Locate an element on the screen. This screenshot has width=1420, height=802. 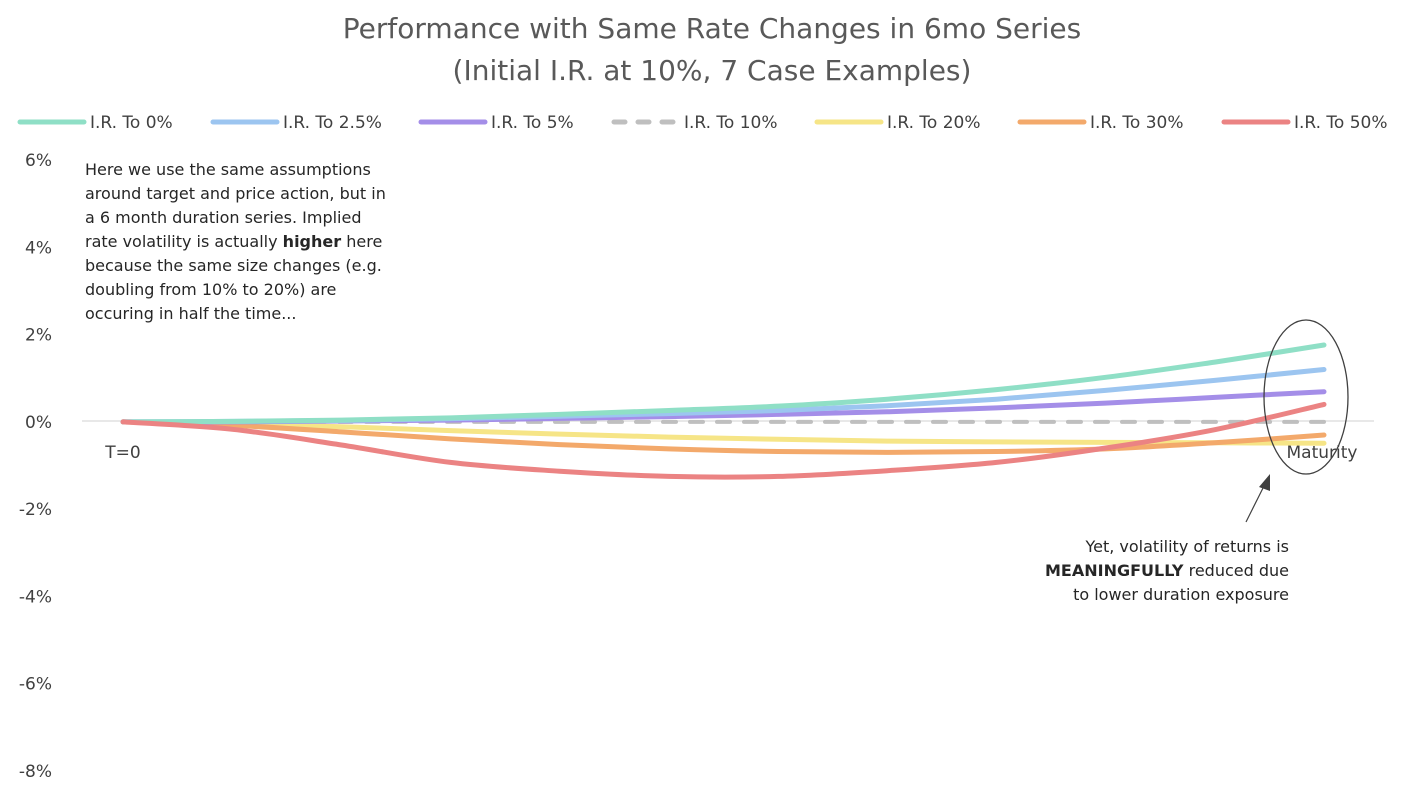
annotation-run: Yet, volatility of returns is is located at coordinates (1186, 546).